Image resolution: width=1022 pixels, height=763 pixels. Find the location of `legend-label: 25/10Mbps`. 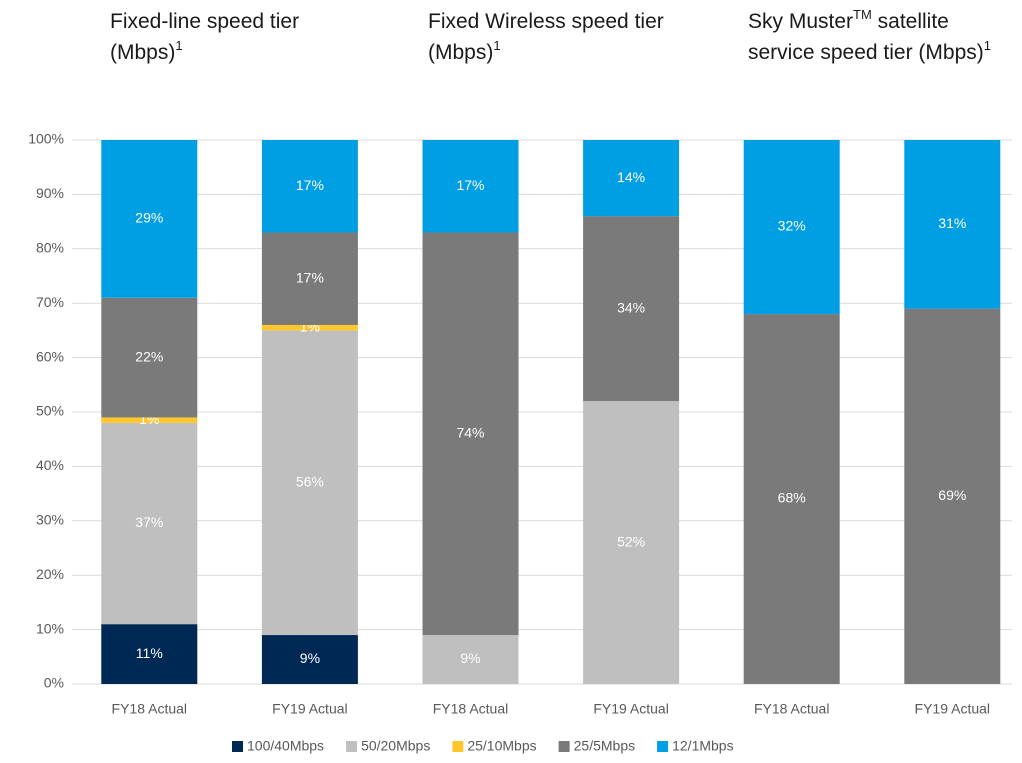

legend-label: 25/10Mbps is located at coordinates (501, 746).